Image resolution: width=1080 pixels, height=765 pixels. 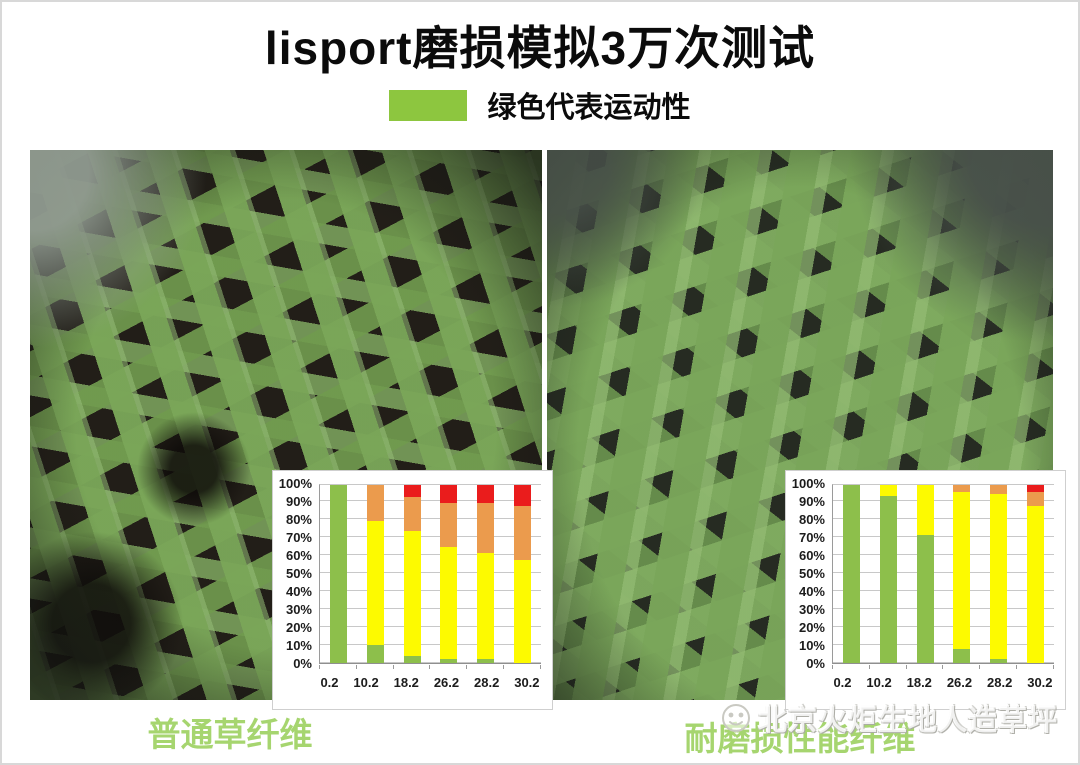 I want to click on x-axis-ticks, so click(x=430, y=667).